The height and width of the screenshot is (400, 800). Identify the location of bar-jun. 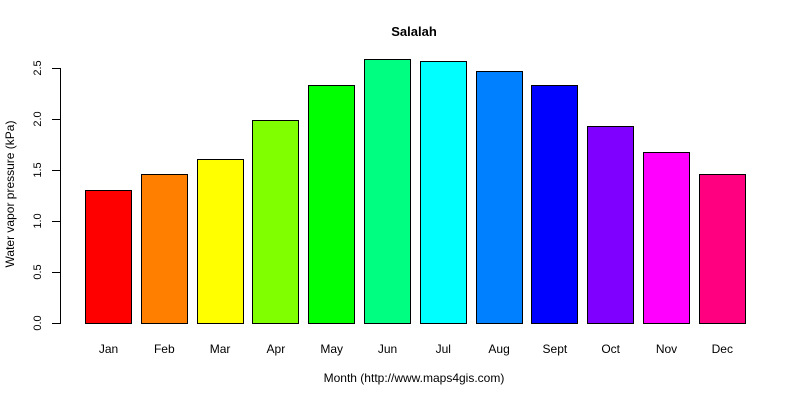
(387, 191).